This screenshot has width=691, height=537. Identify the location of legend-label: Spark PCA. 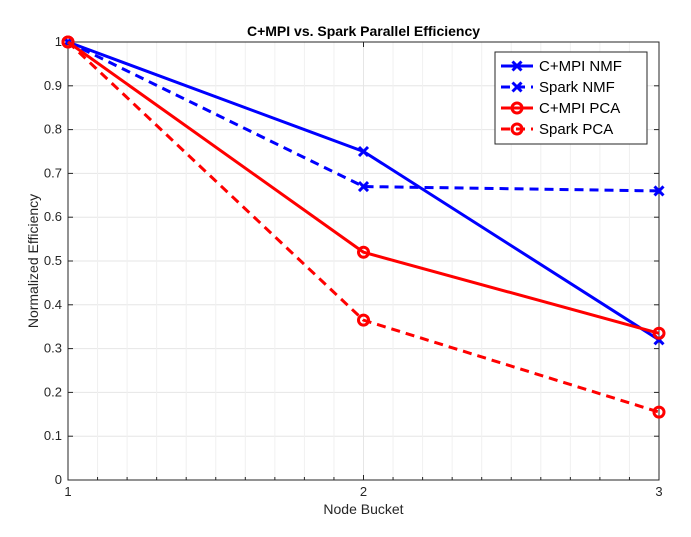
(576, 129).